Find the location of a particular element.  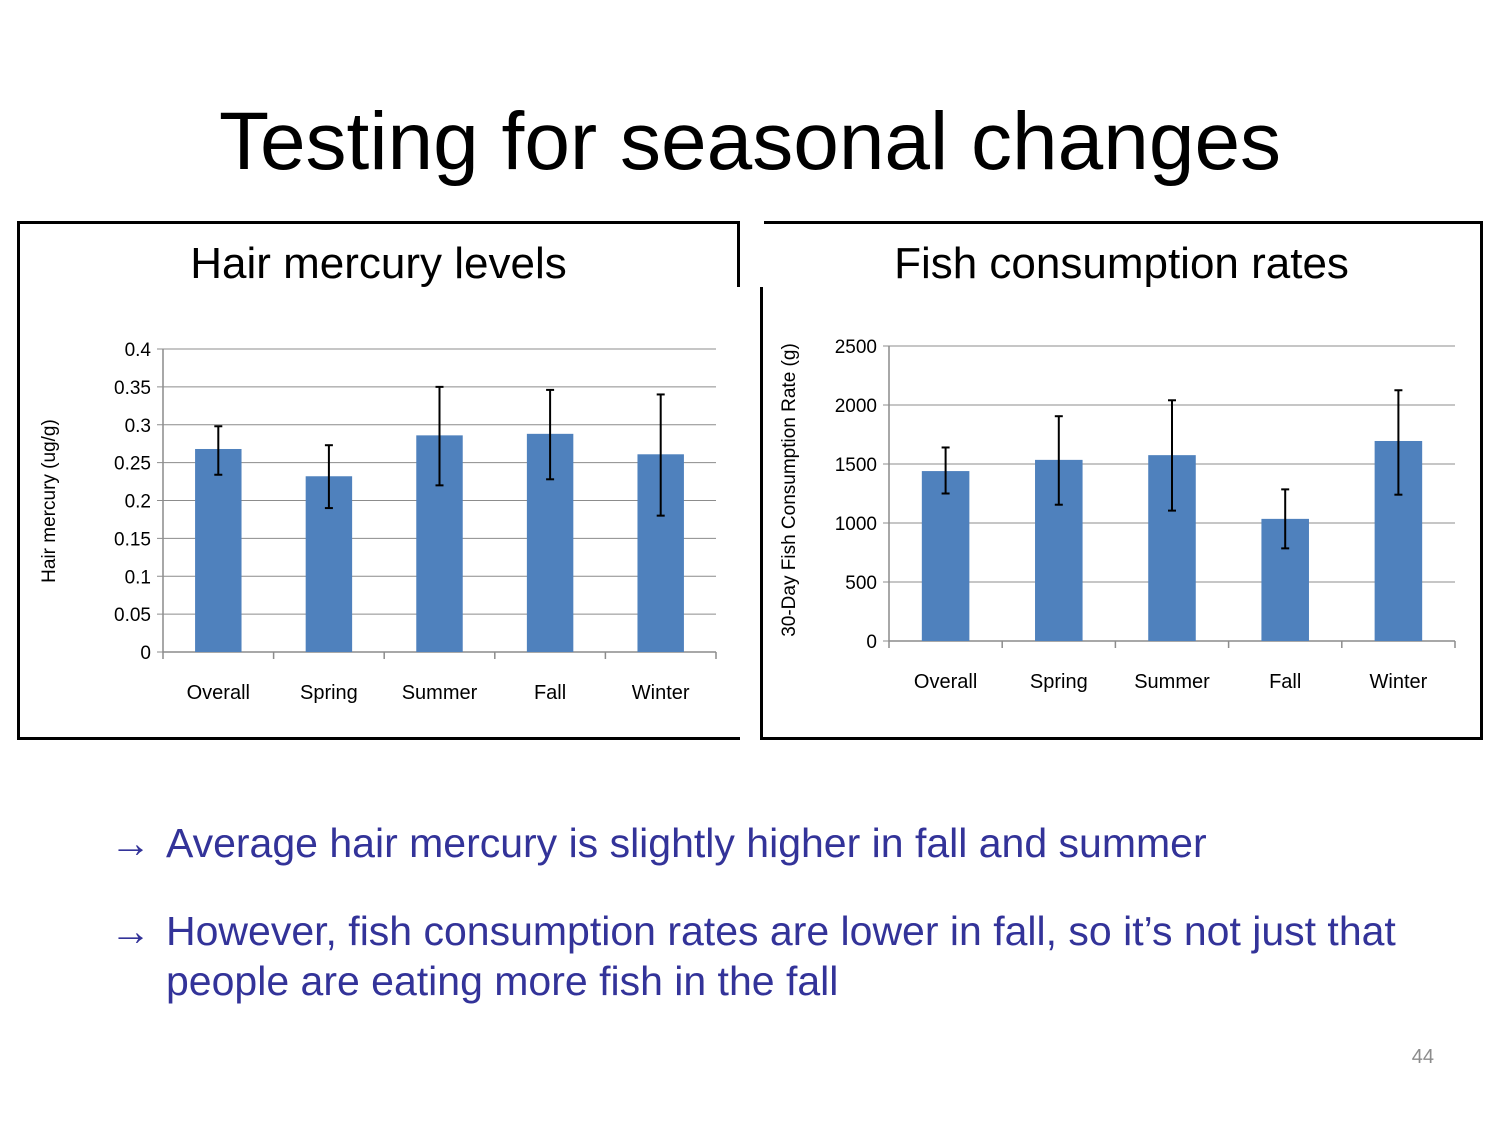

page-number: 44 is located at coordinates (1422, 1057).